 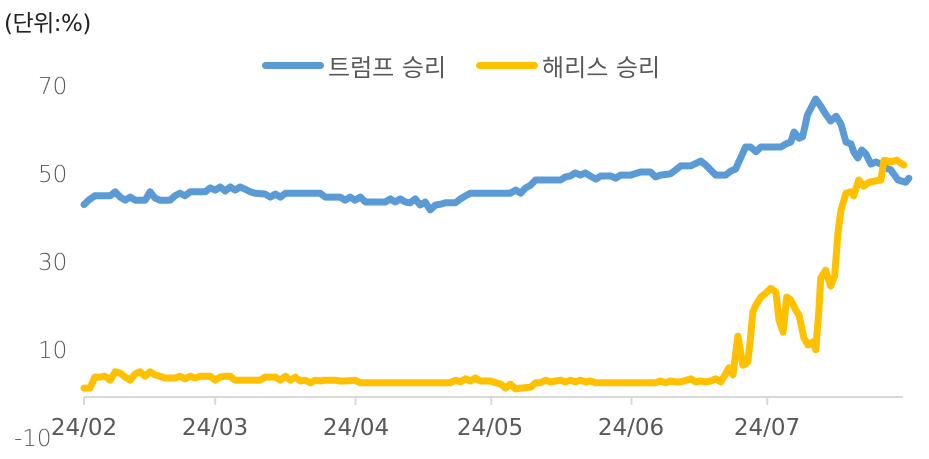 What do you see at coordinates (215, 428) in the screenshot?
I see `x-tick-24-03: 24/03` at bounding box center [215, 428].